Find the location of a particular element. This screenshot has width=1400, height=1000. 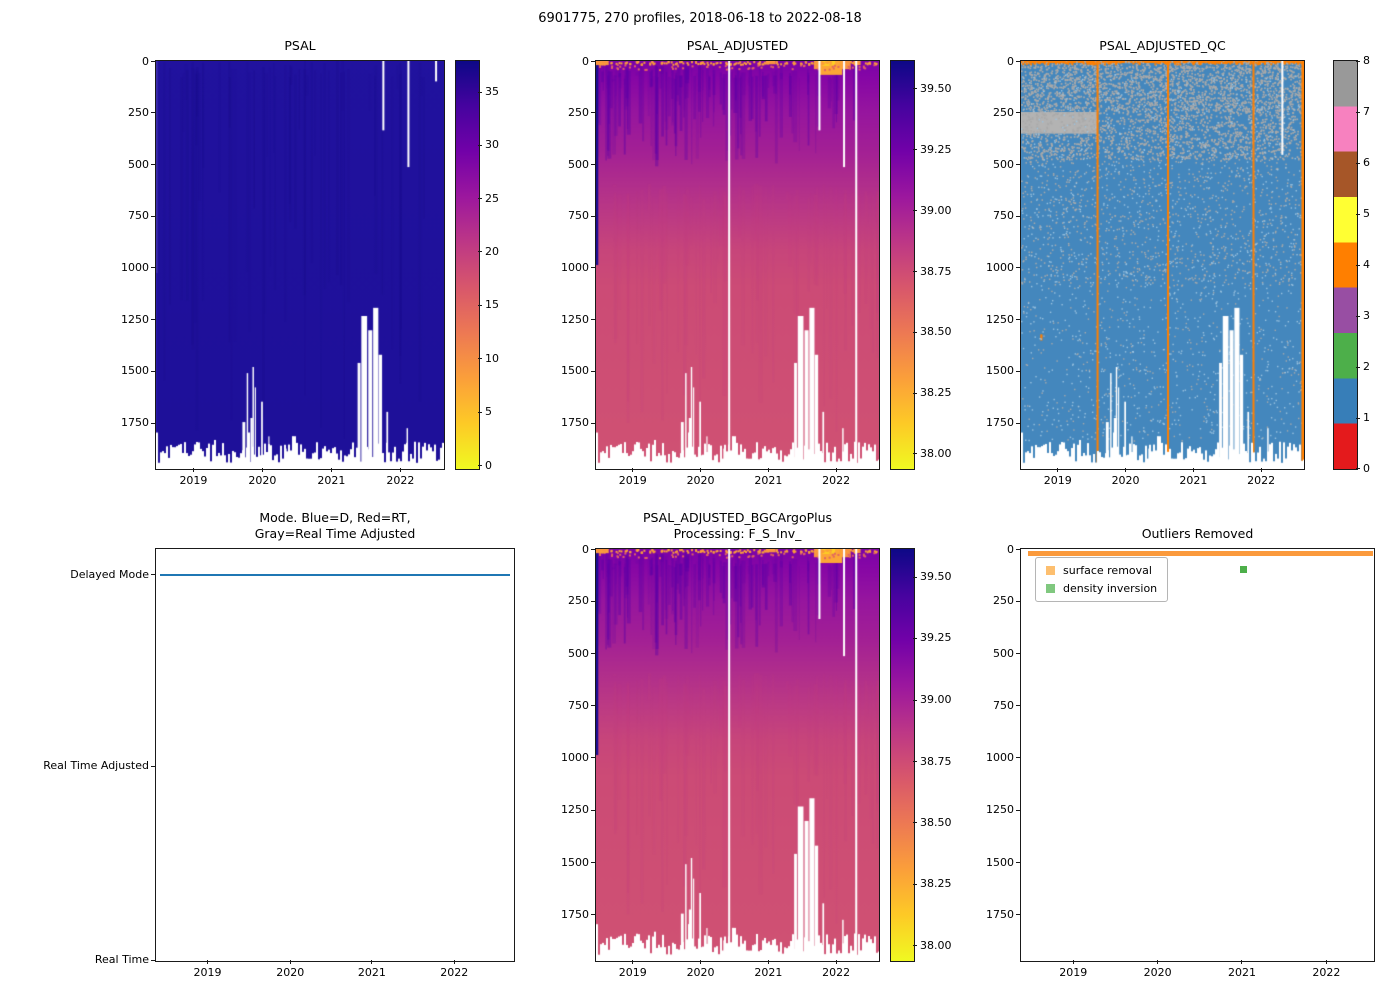

psal-heatmap-canvas is located at coordinates (300, 265).